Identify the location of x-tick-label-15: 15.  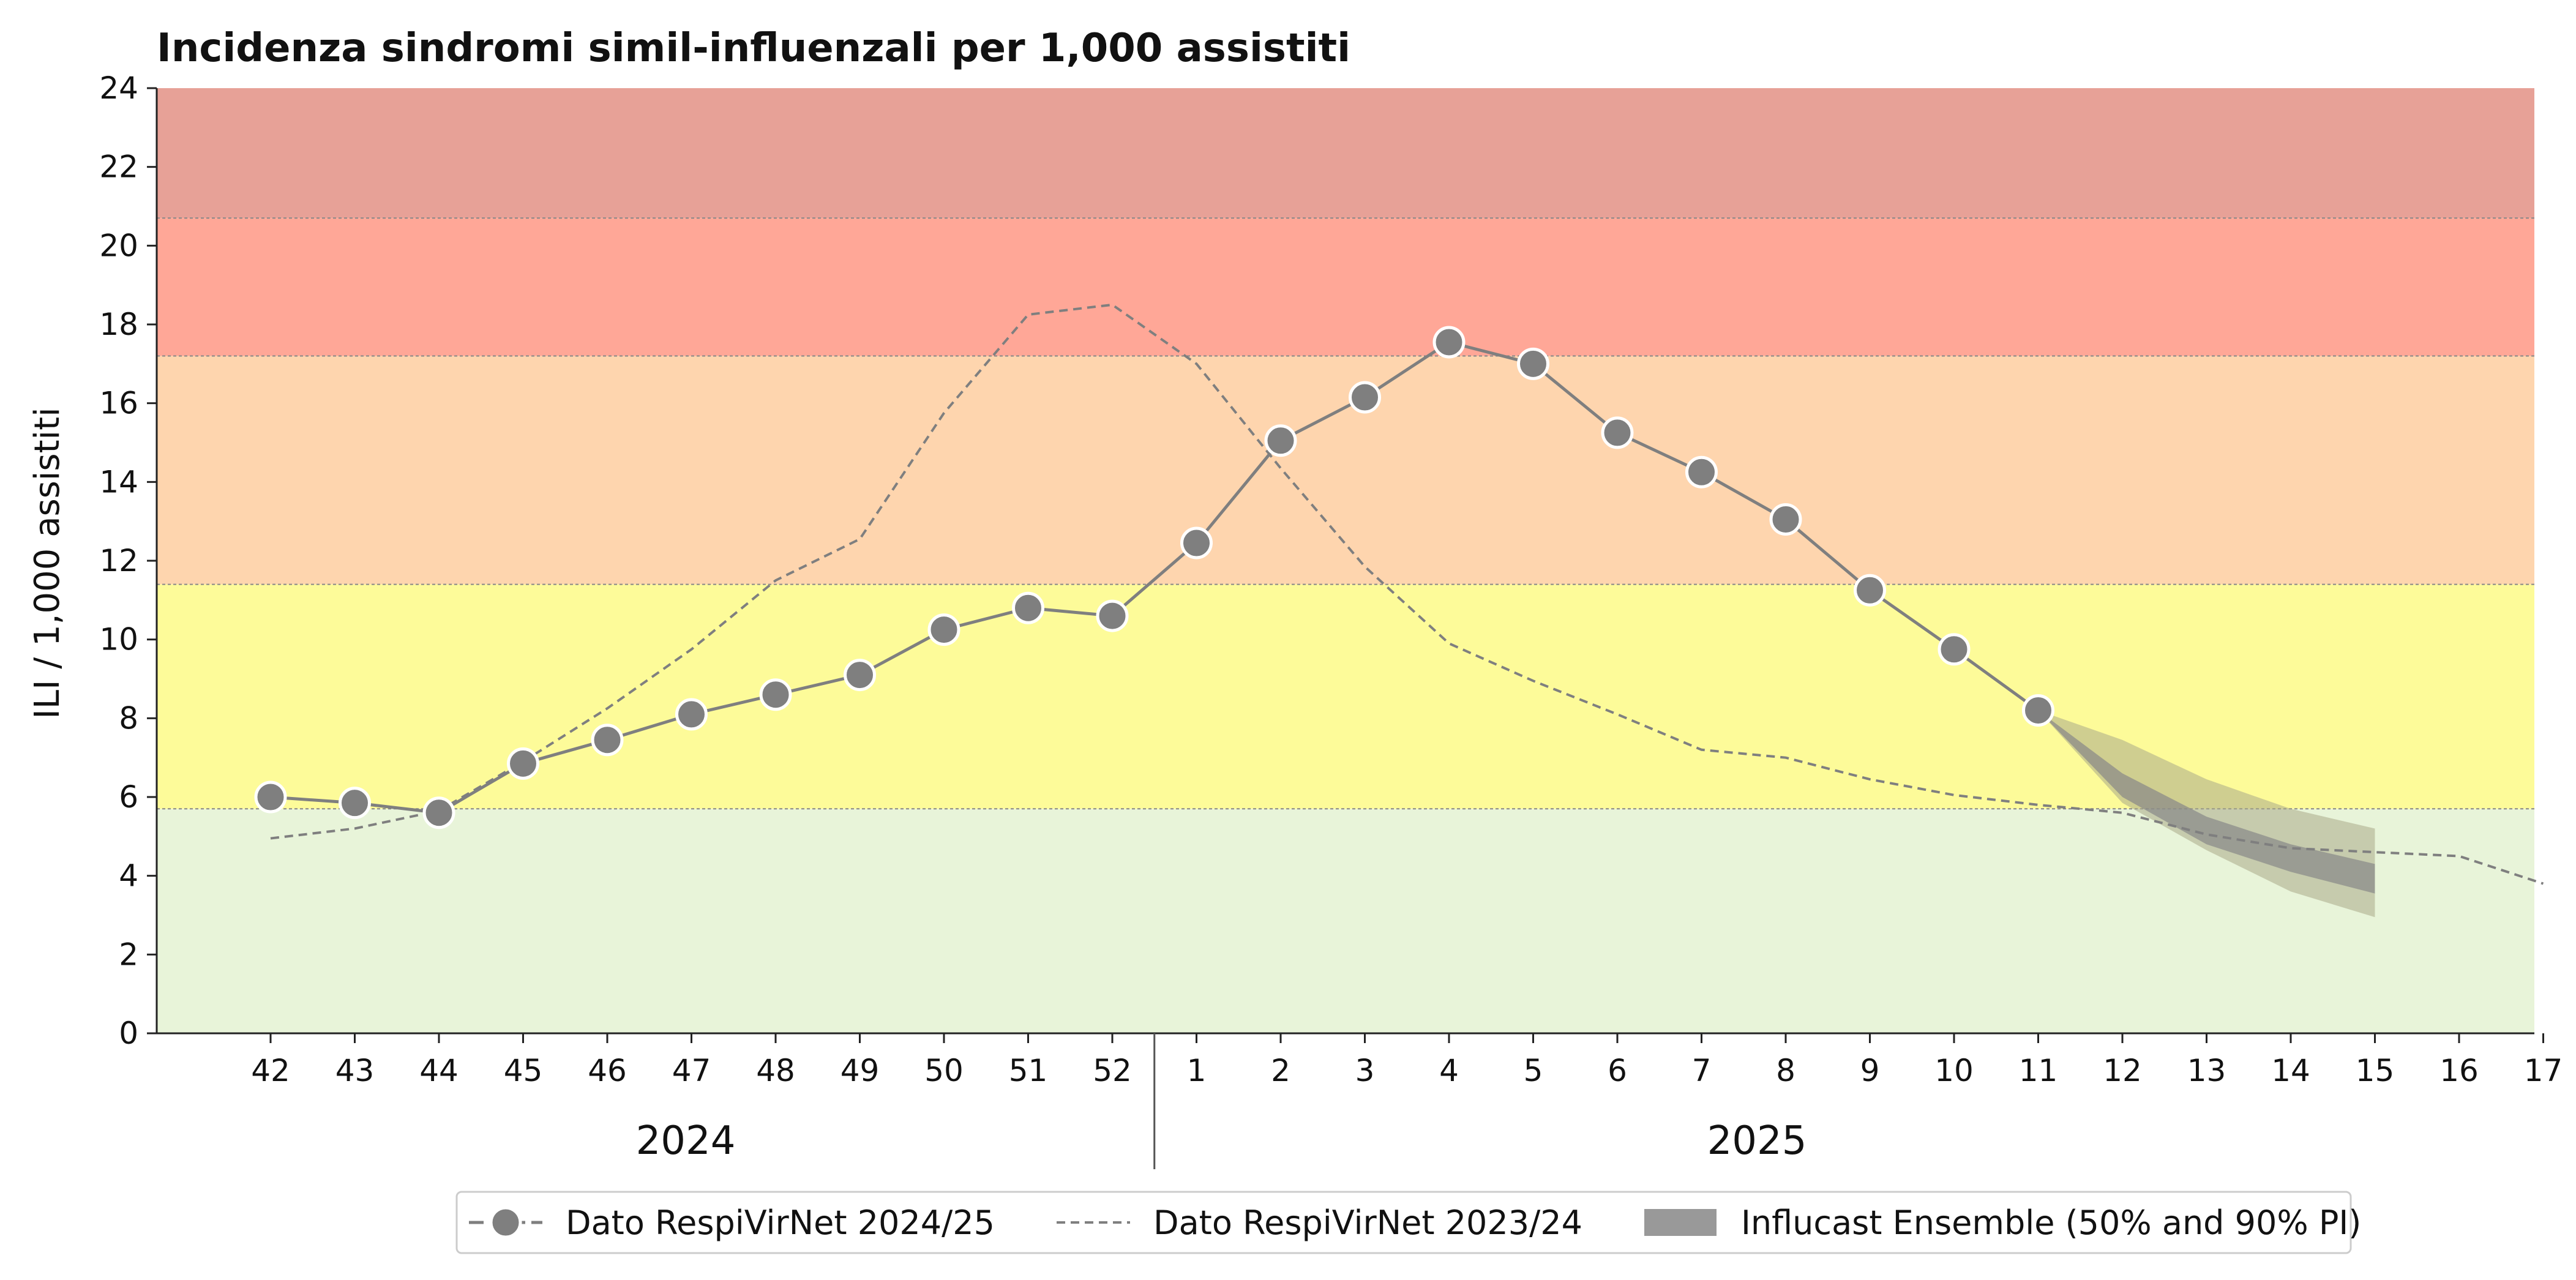
(2375, 1070).